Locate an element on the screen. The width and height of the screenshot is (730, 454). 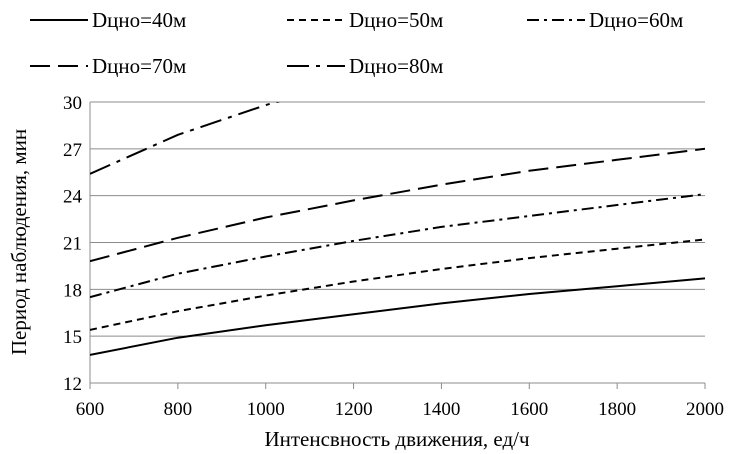
x-tick-label: 1600 is located at coordinates (529, 409).